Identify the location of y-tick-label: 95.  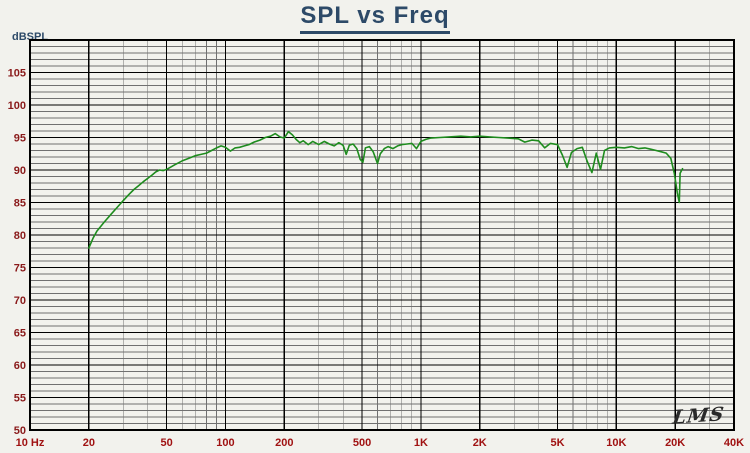
(20, 139).